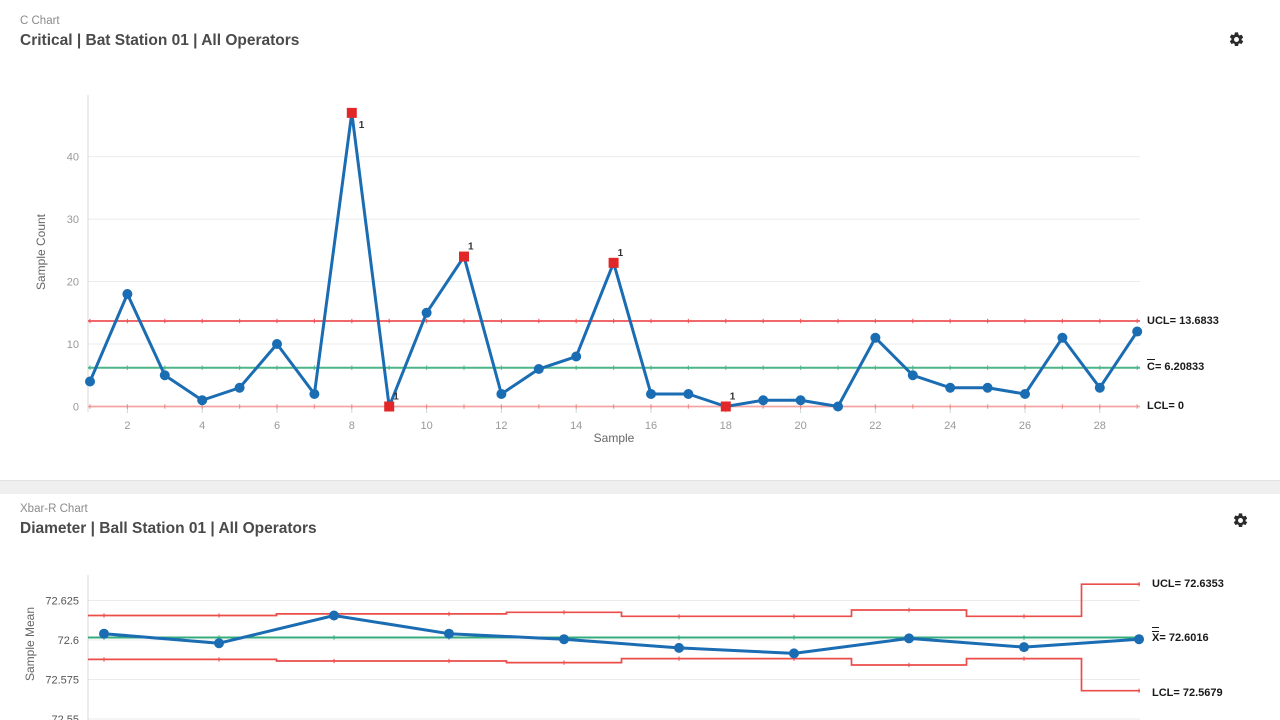  Describe the element at coordinates (1188, 584) in the screenshot. I see `xbar-chart-ucl-label: UCL= 72.6353` at that location.